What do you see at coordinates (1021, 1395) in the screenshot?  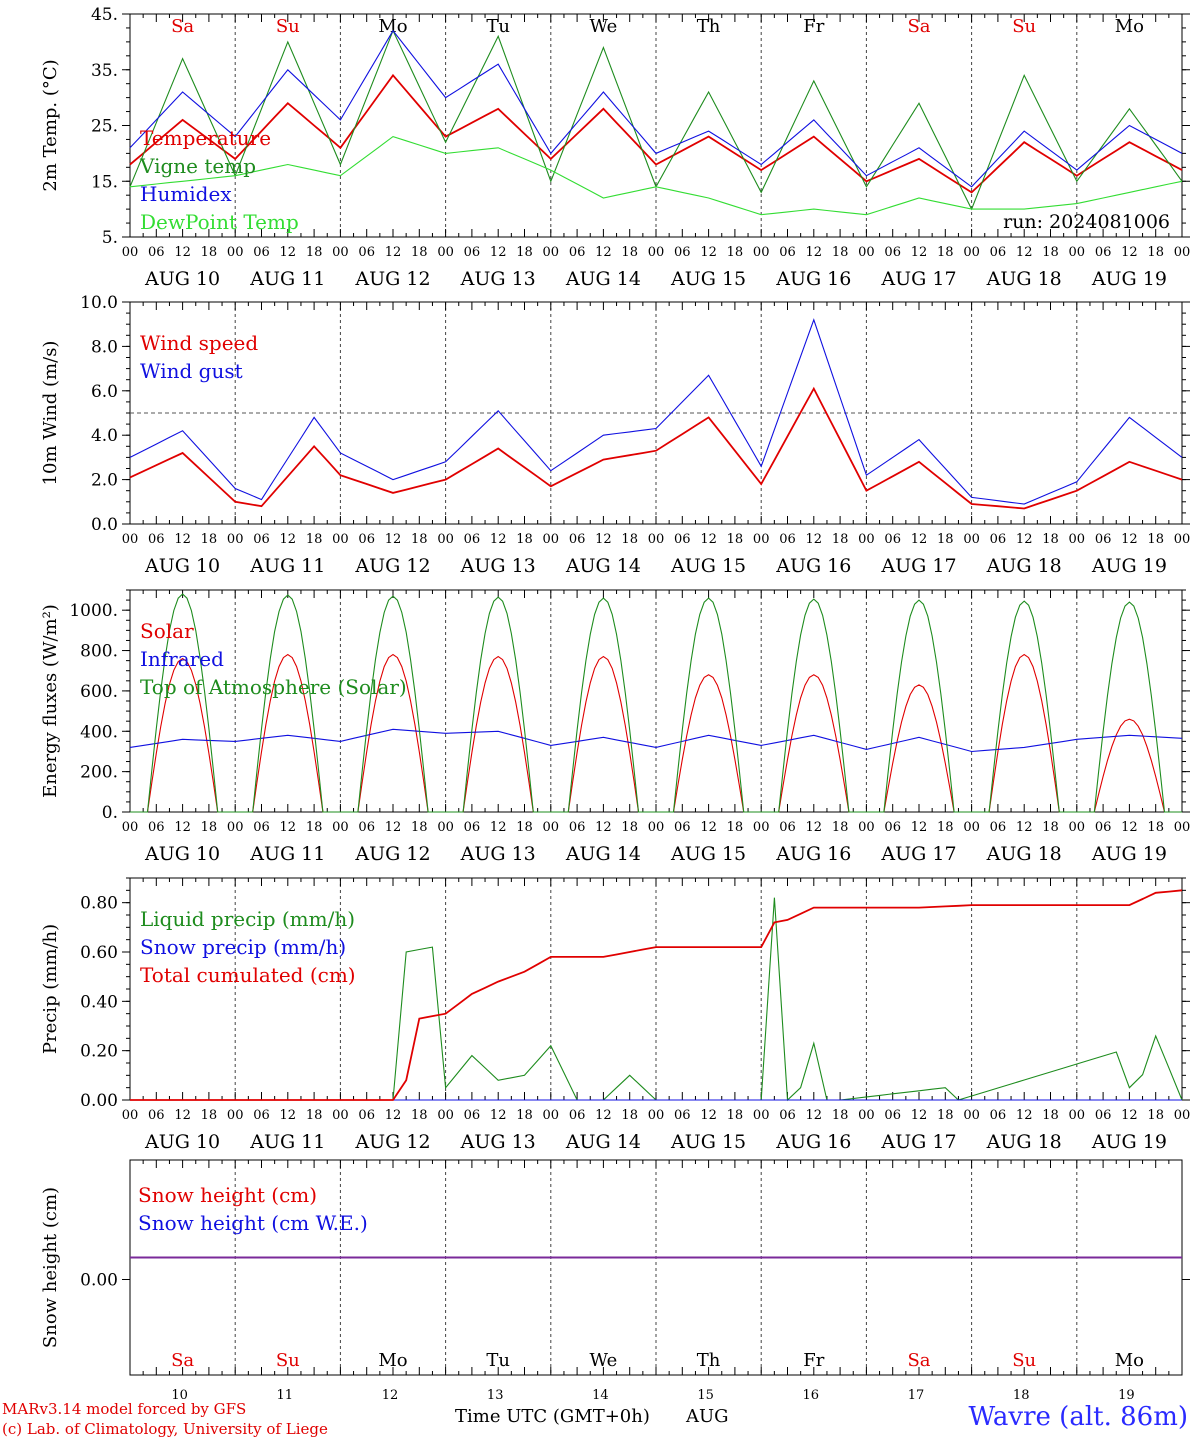 I see `day-number-label: 18` at bounding box center [1021, 1395].